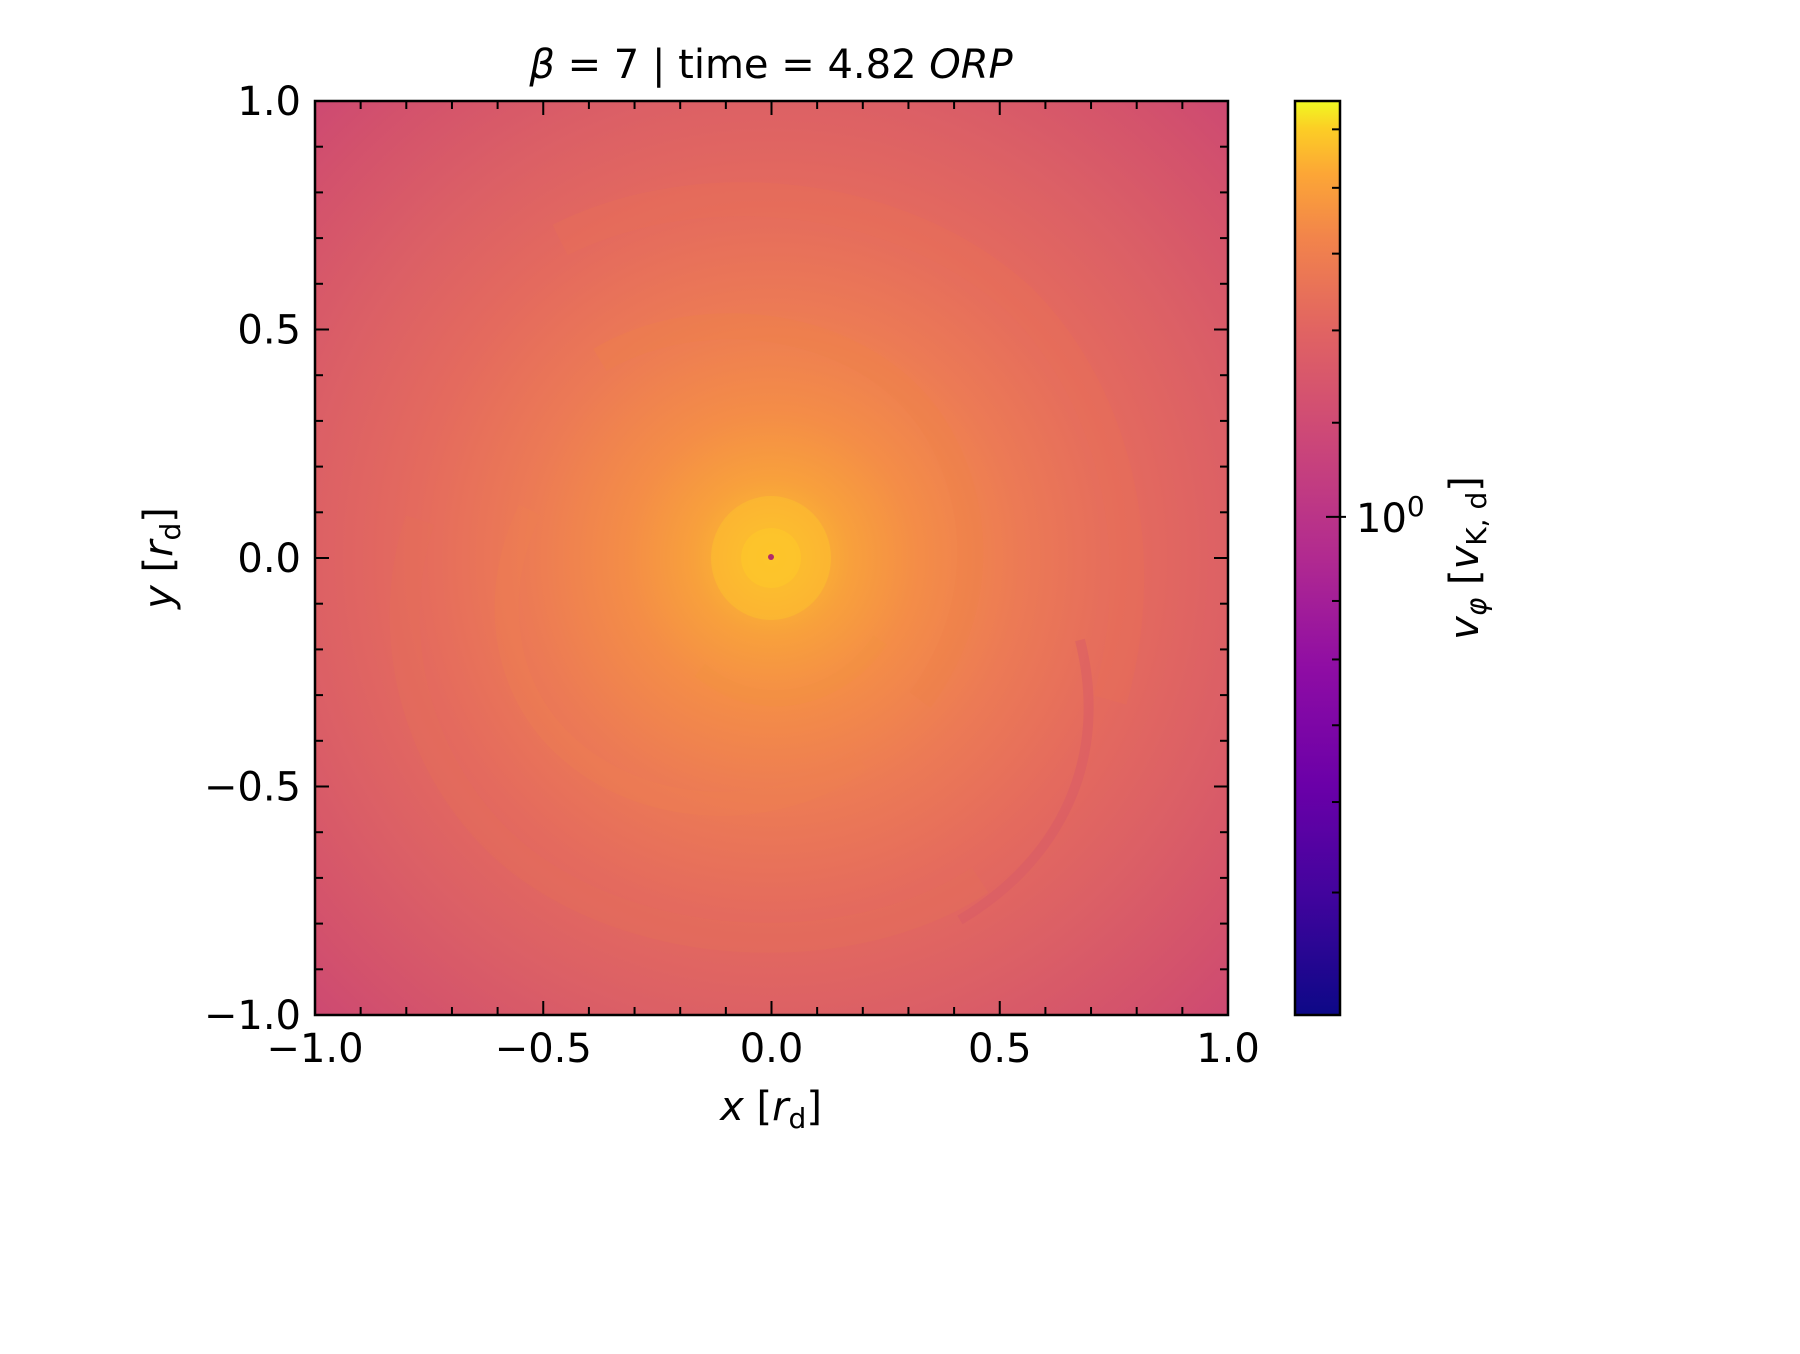  I want to click on colorbar-gradient, so click(1317, 558).